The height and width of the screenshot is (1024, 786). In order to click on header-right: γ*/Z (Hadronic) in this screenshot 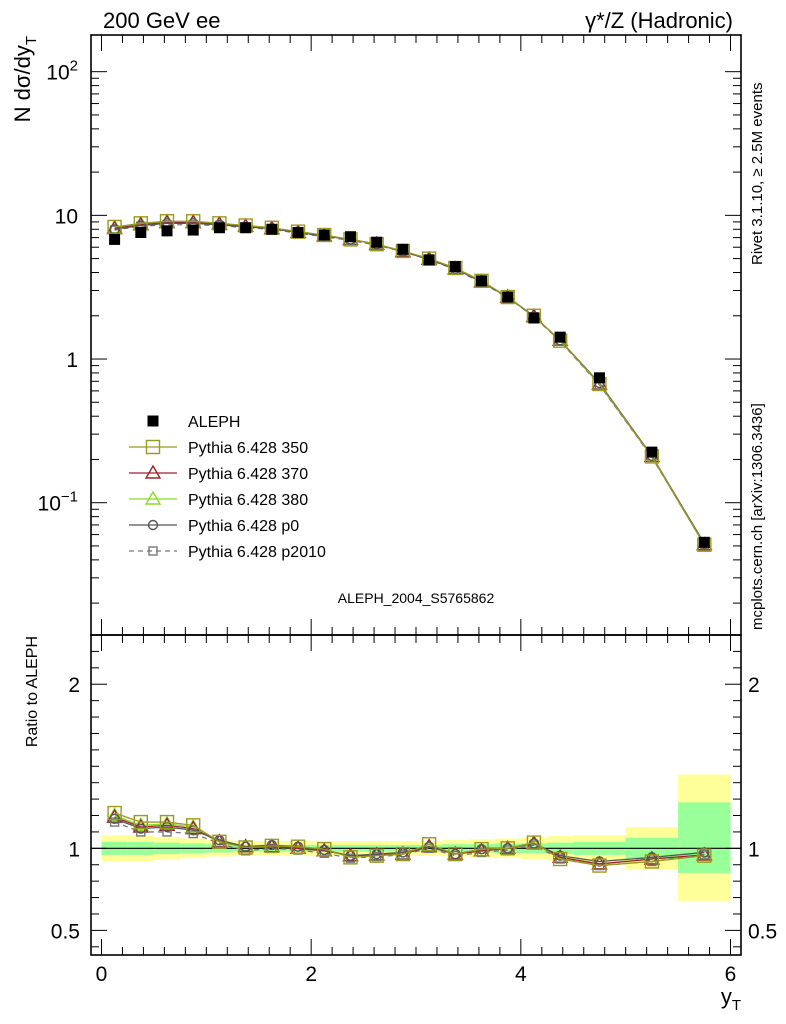, I will do `click(659, 20)`.